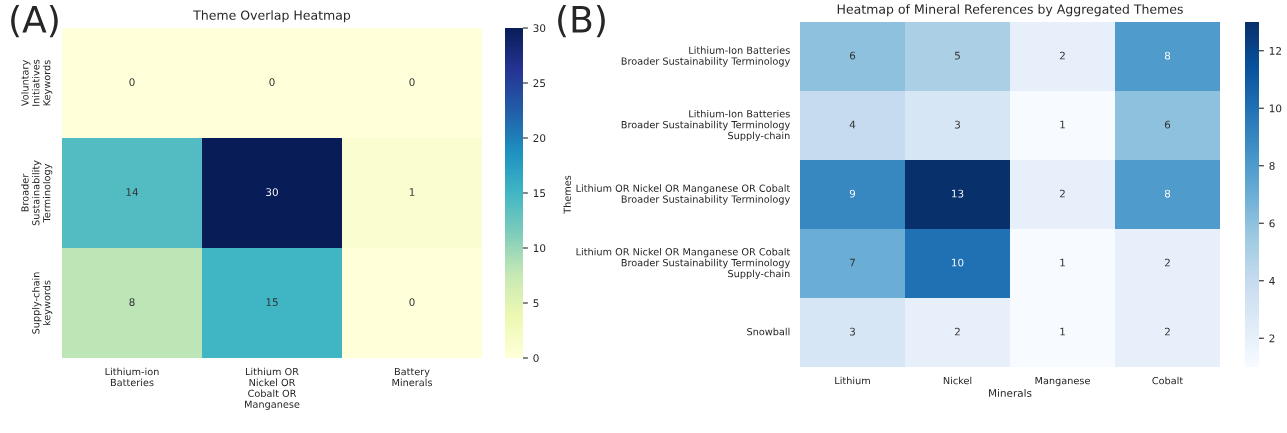  I want to click on text: (B), so click(581, 21).